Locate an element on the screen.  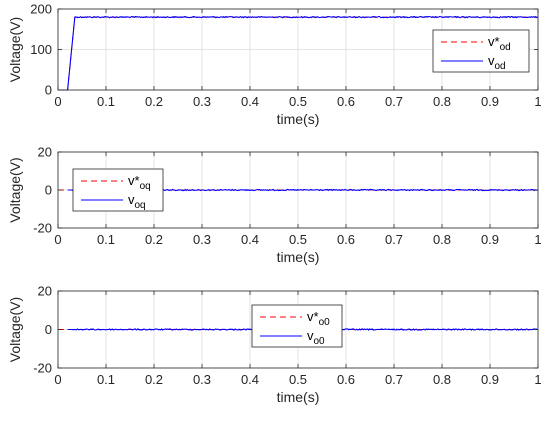
legend-label-v*o0: v*o0 is located at coordinates (318, 318).